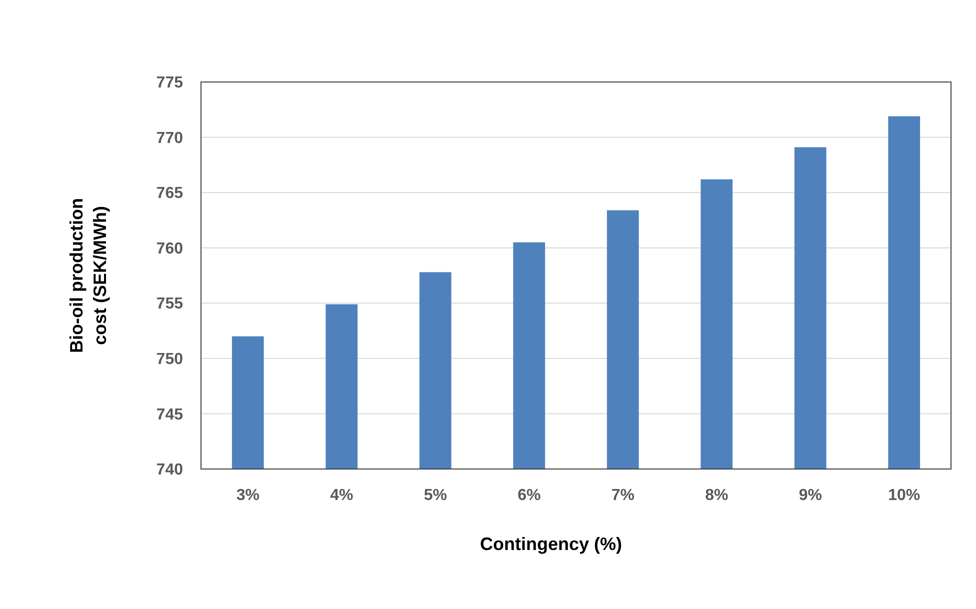  Describe the element at coordinates (88, 275) in the screenshot. I see `y-axis-title: Bio-oil production cost (SEK/MWh)` at that location.